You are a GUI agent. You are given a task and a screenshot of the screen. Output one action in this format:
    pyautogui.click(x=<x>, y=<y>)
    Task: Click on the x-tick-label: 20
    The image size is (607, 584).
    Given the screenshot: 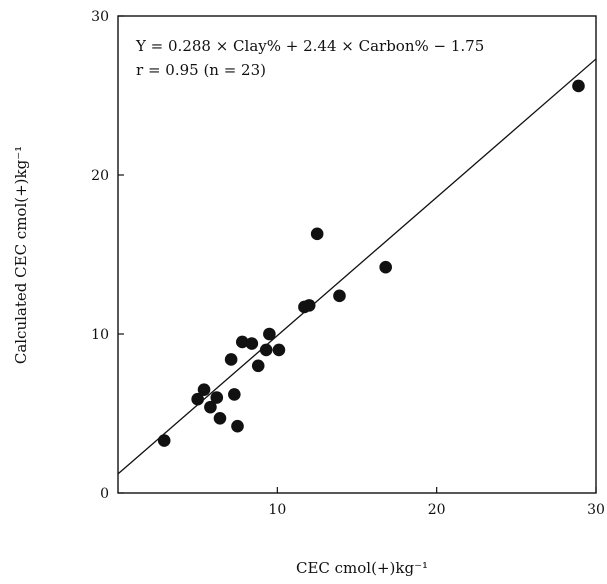 What is the action you would take?
    pyautogui.click(x=437, y=510)
    